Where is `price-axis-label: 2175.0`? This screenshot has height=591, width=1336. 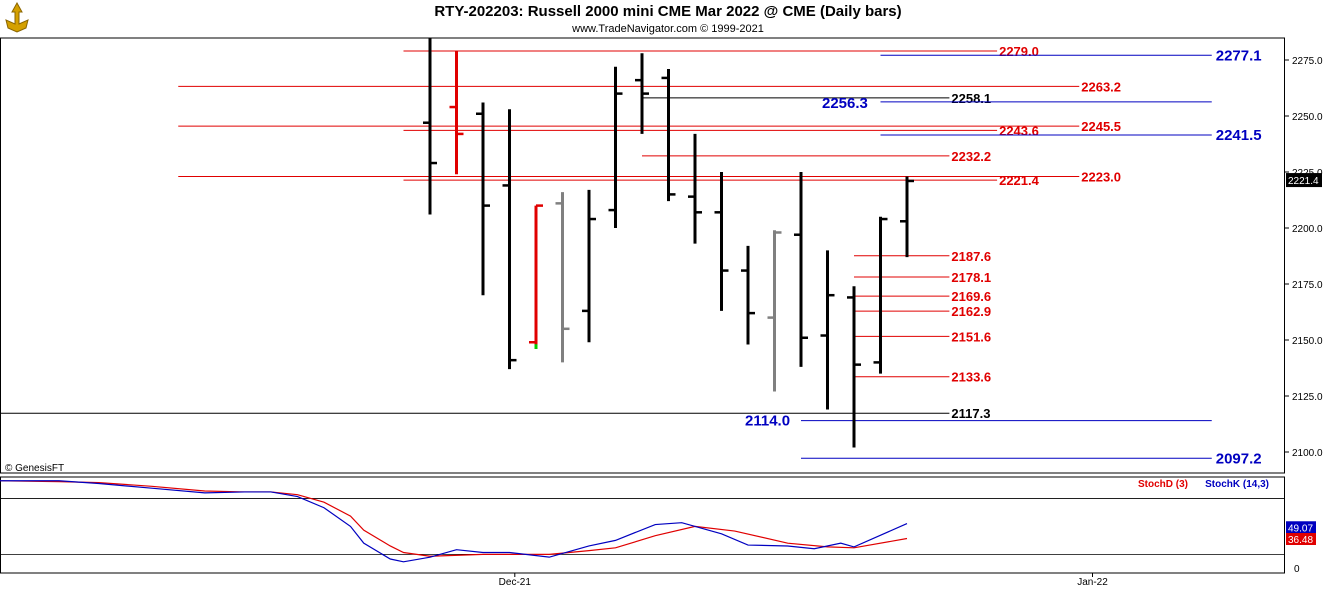 price-axis-label: 2175.0 is located at coordinates (1307, 285).